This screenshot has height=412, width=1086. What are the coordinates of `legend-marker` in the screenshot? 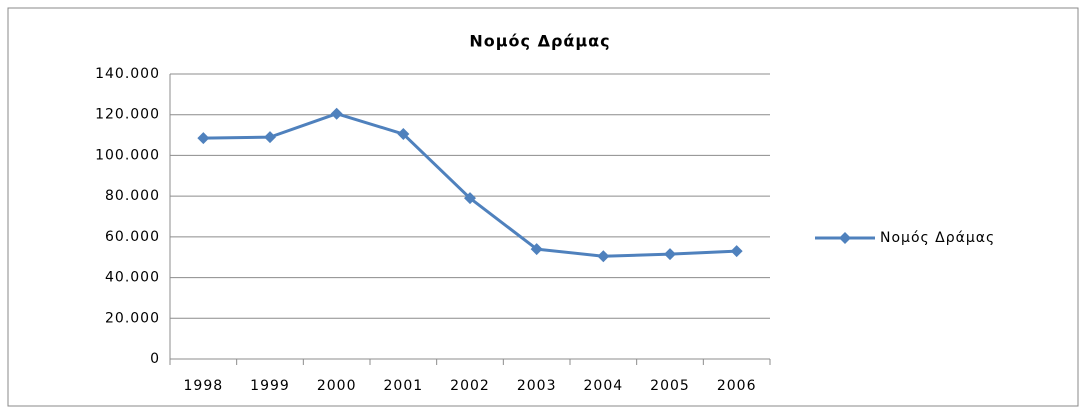 It's located at (845, 238).